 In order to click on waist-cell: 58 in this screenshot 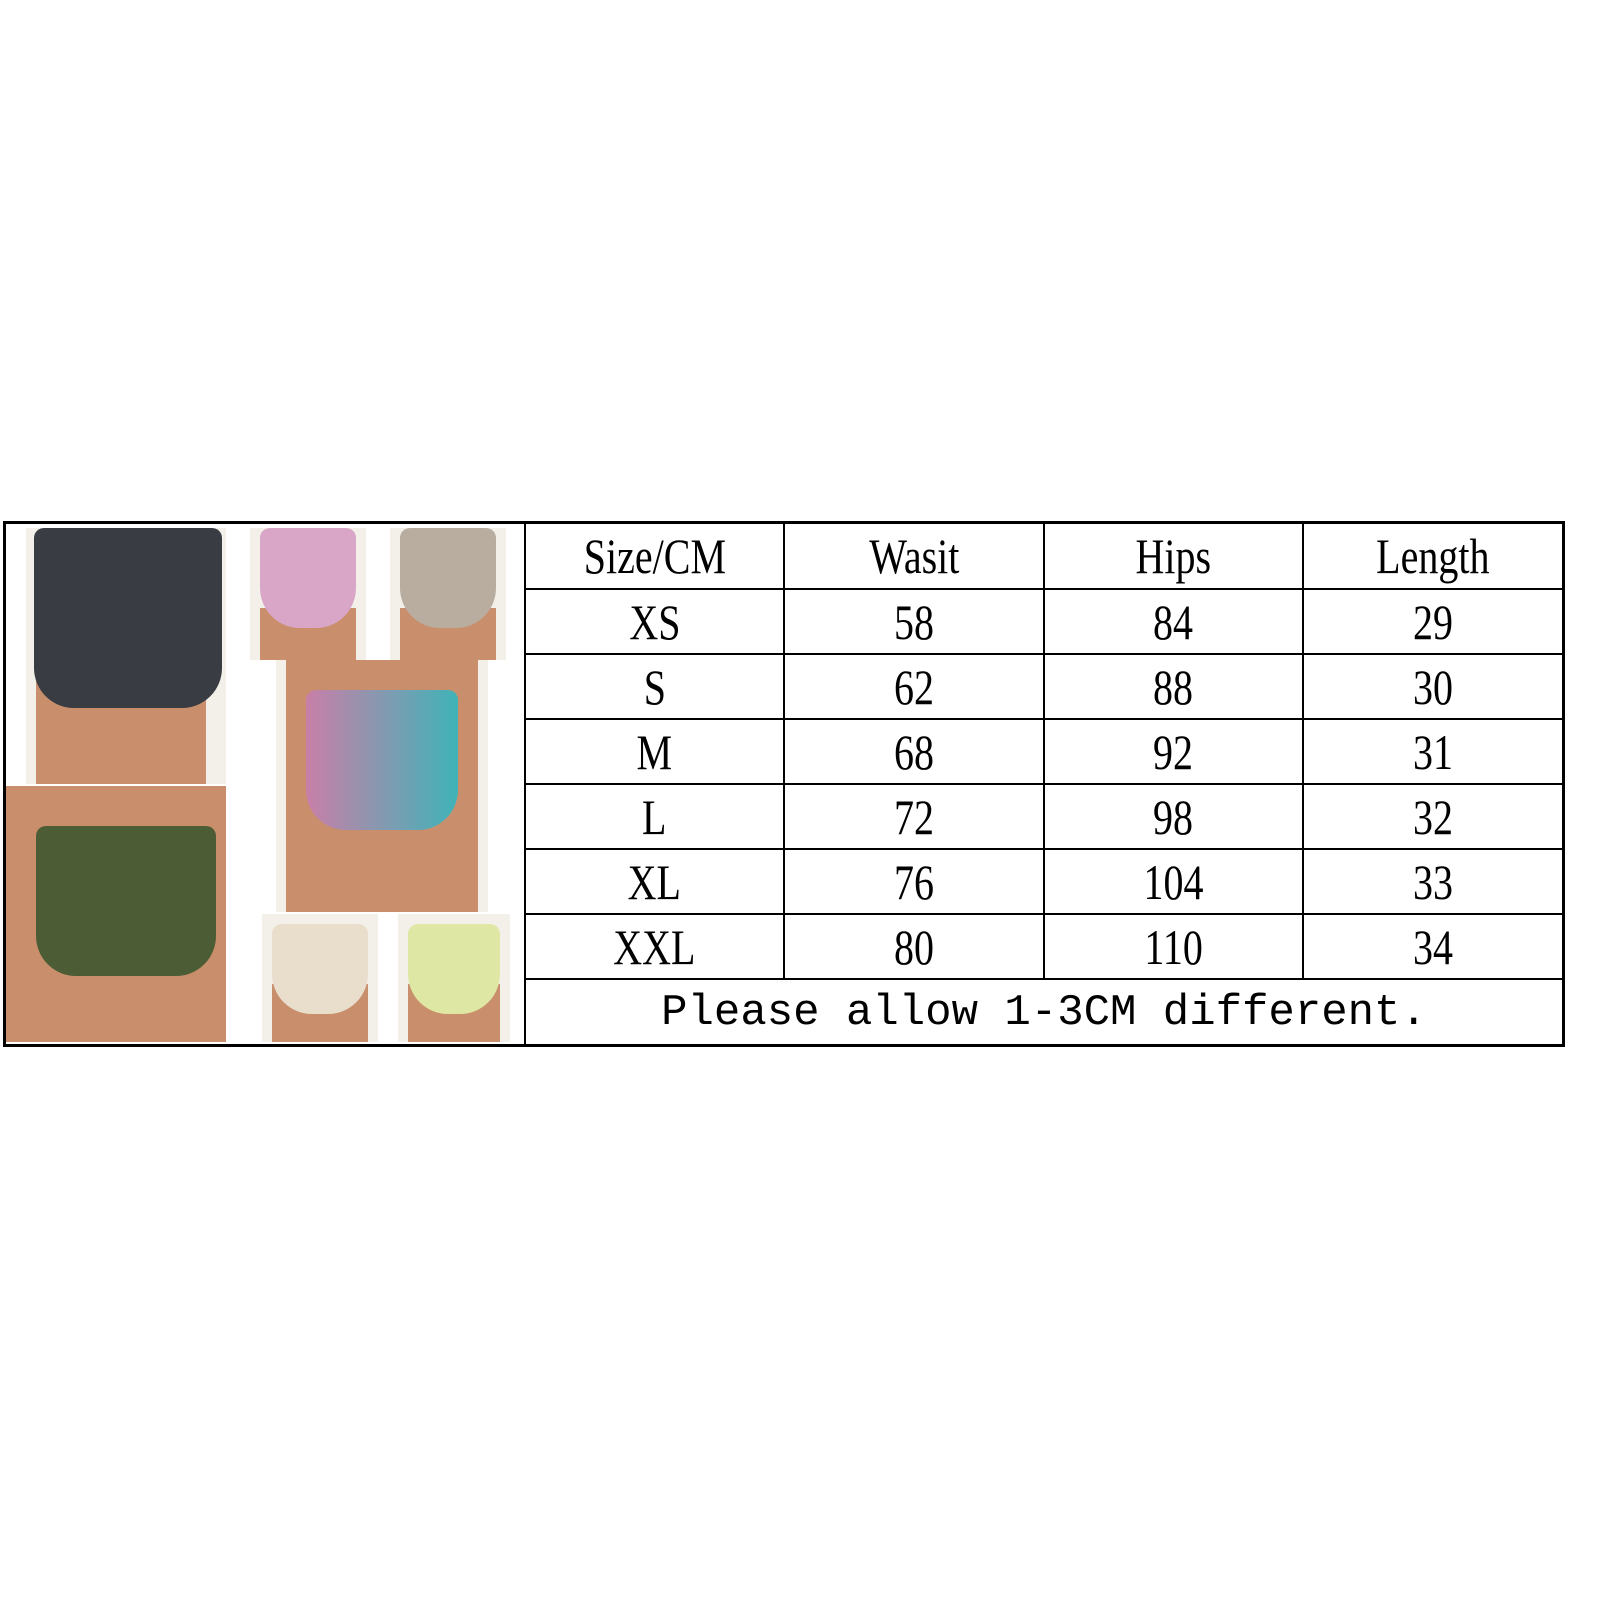, I will do `click(914, 621)`.